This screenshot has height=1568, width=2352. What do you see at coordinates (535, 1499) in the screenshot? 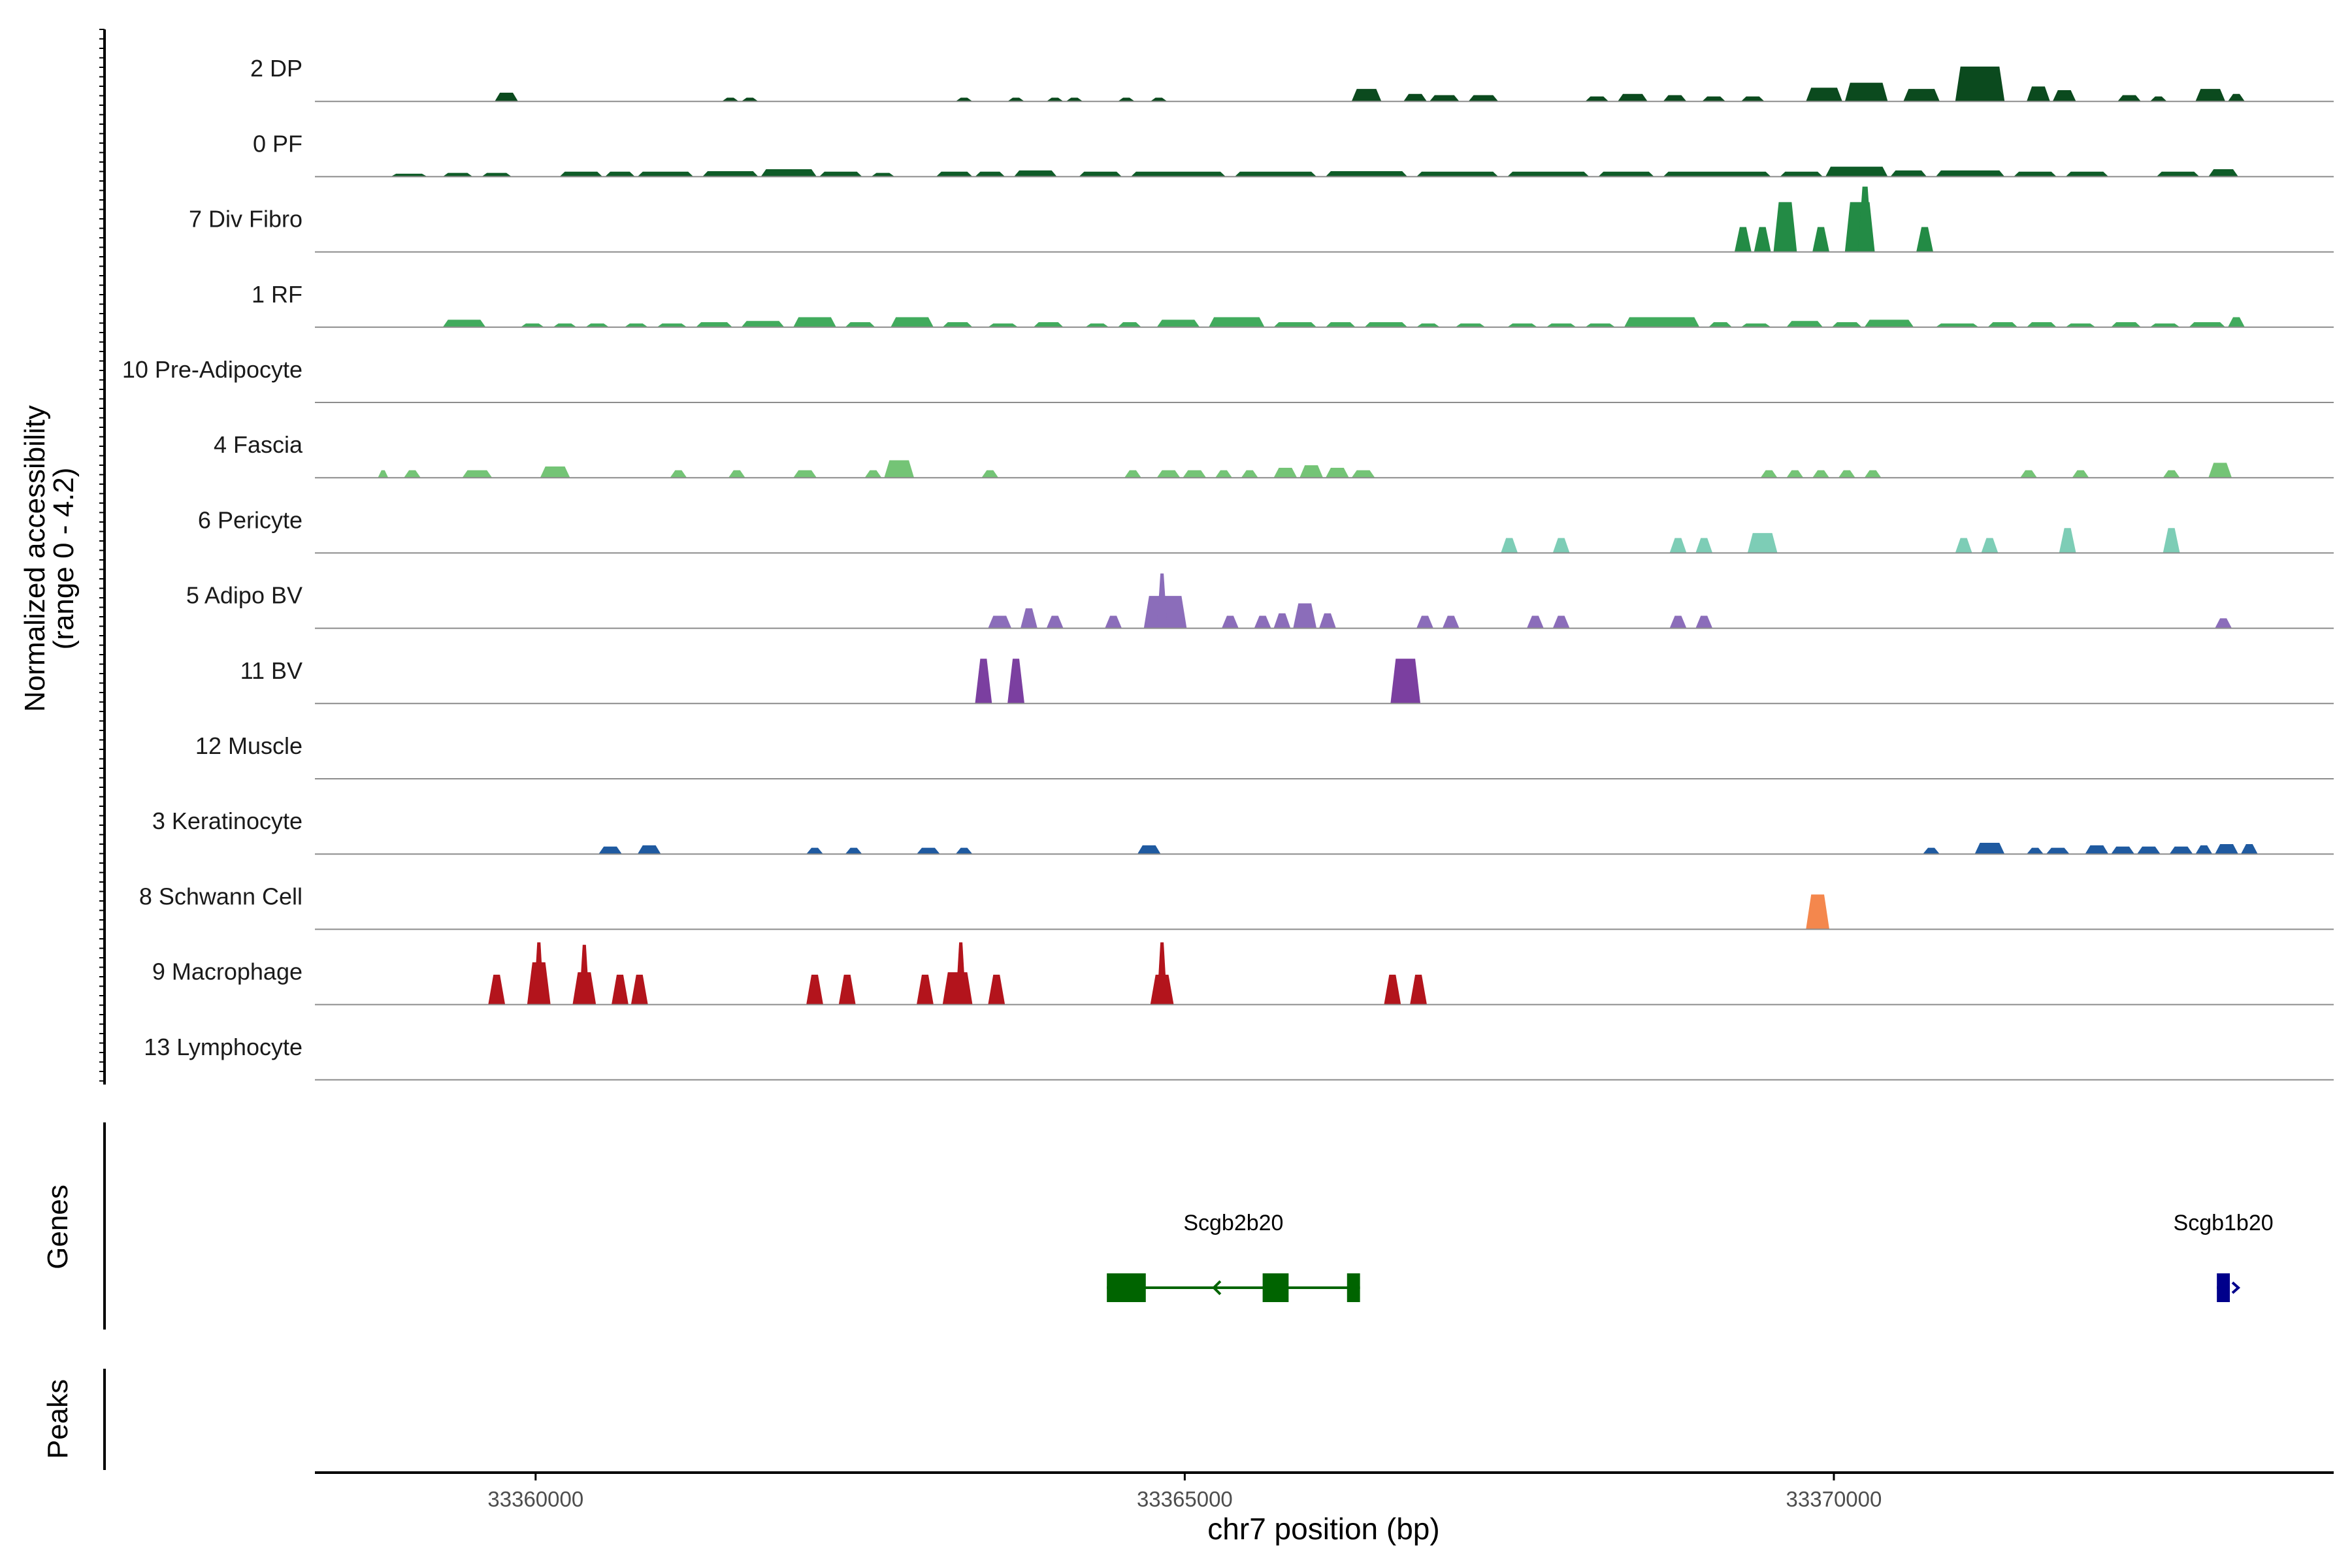
I see `x-tick-label: 33360000` at bounding box center [535, 1499].